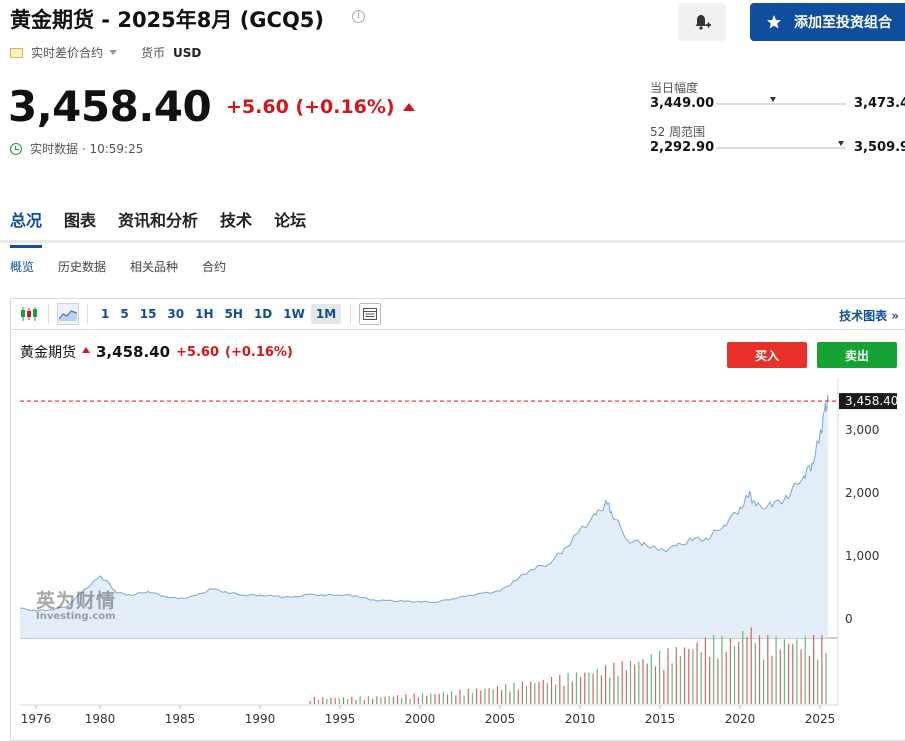  I want to click on period-5h: 5H, so click(233, 313).